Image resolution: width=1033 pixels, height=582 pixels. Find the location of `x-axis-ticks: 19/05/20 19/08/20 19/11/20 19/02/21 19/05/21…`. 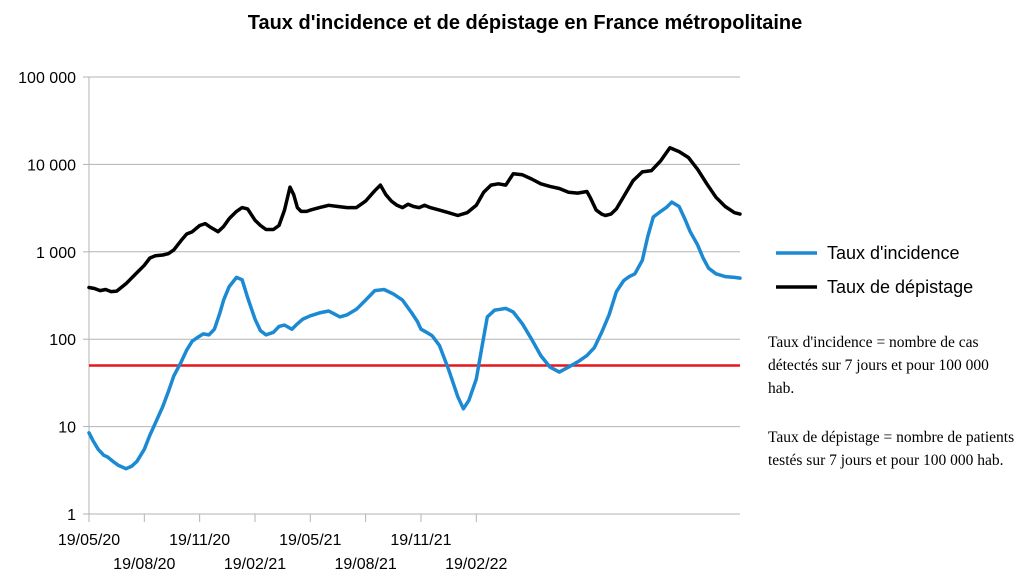

x-axis-ticks: 19/05/20 19/08/20 19/11/20 19/02/21 19/05/21… is located at coordinates (283, 543).